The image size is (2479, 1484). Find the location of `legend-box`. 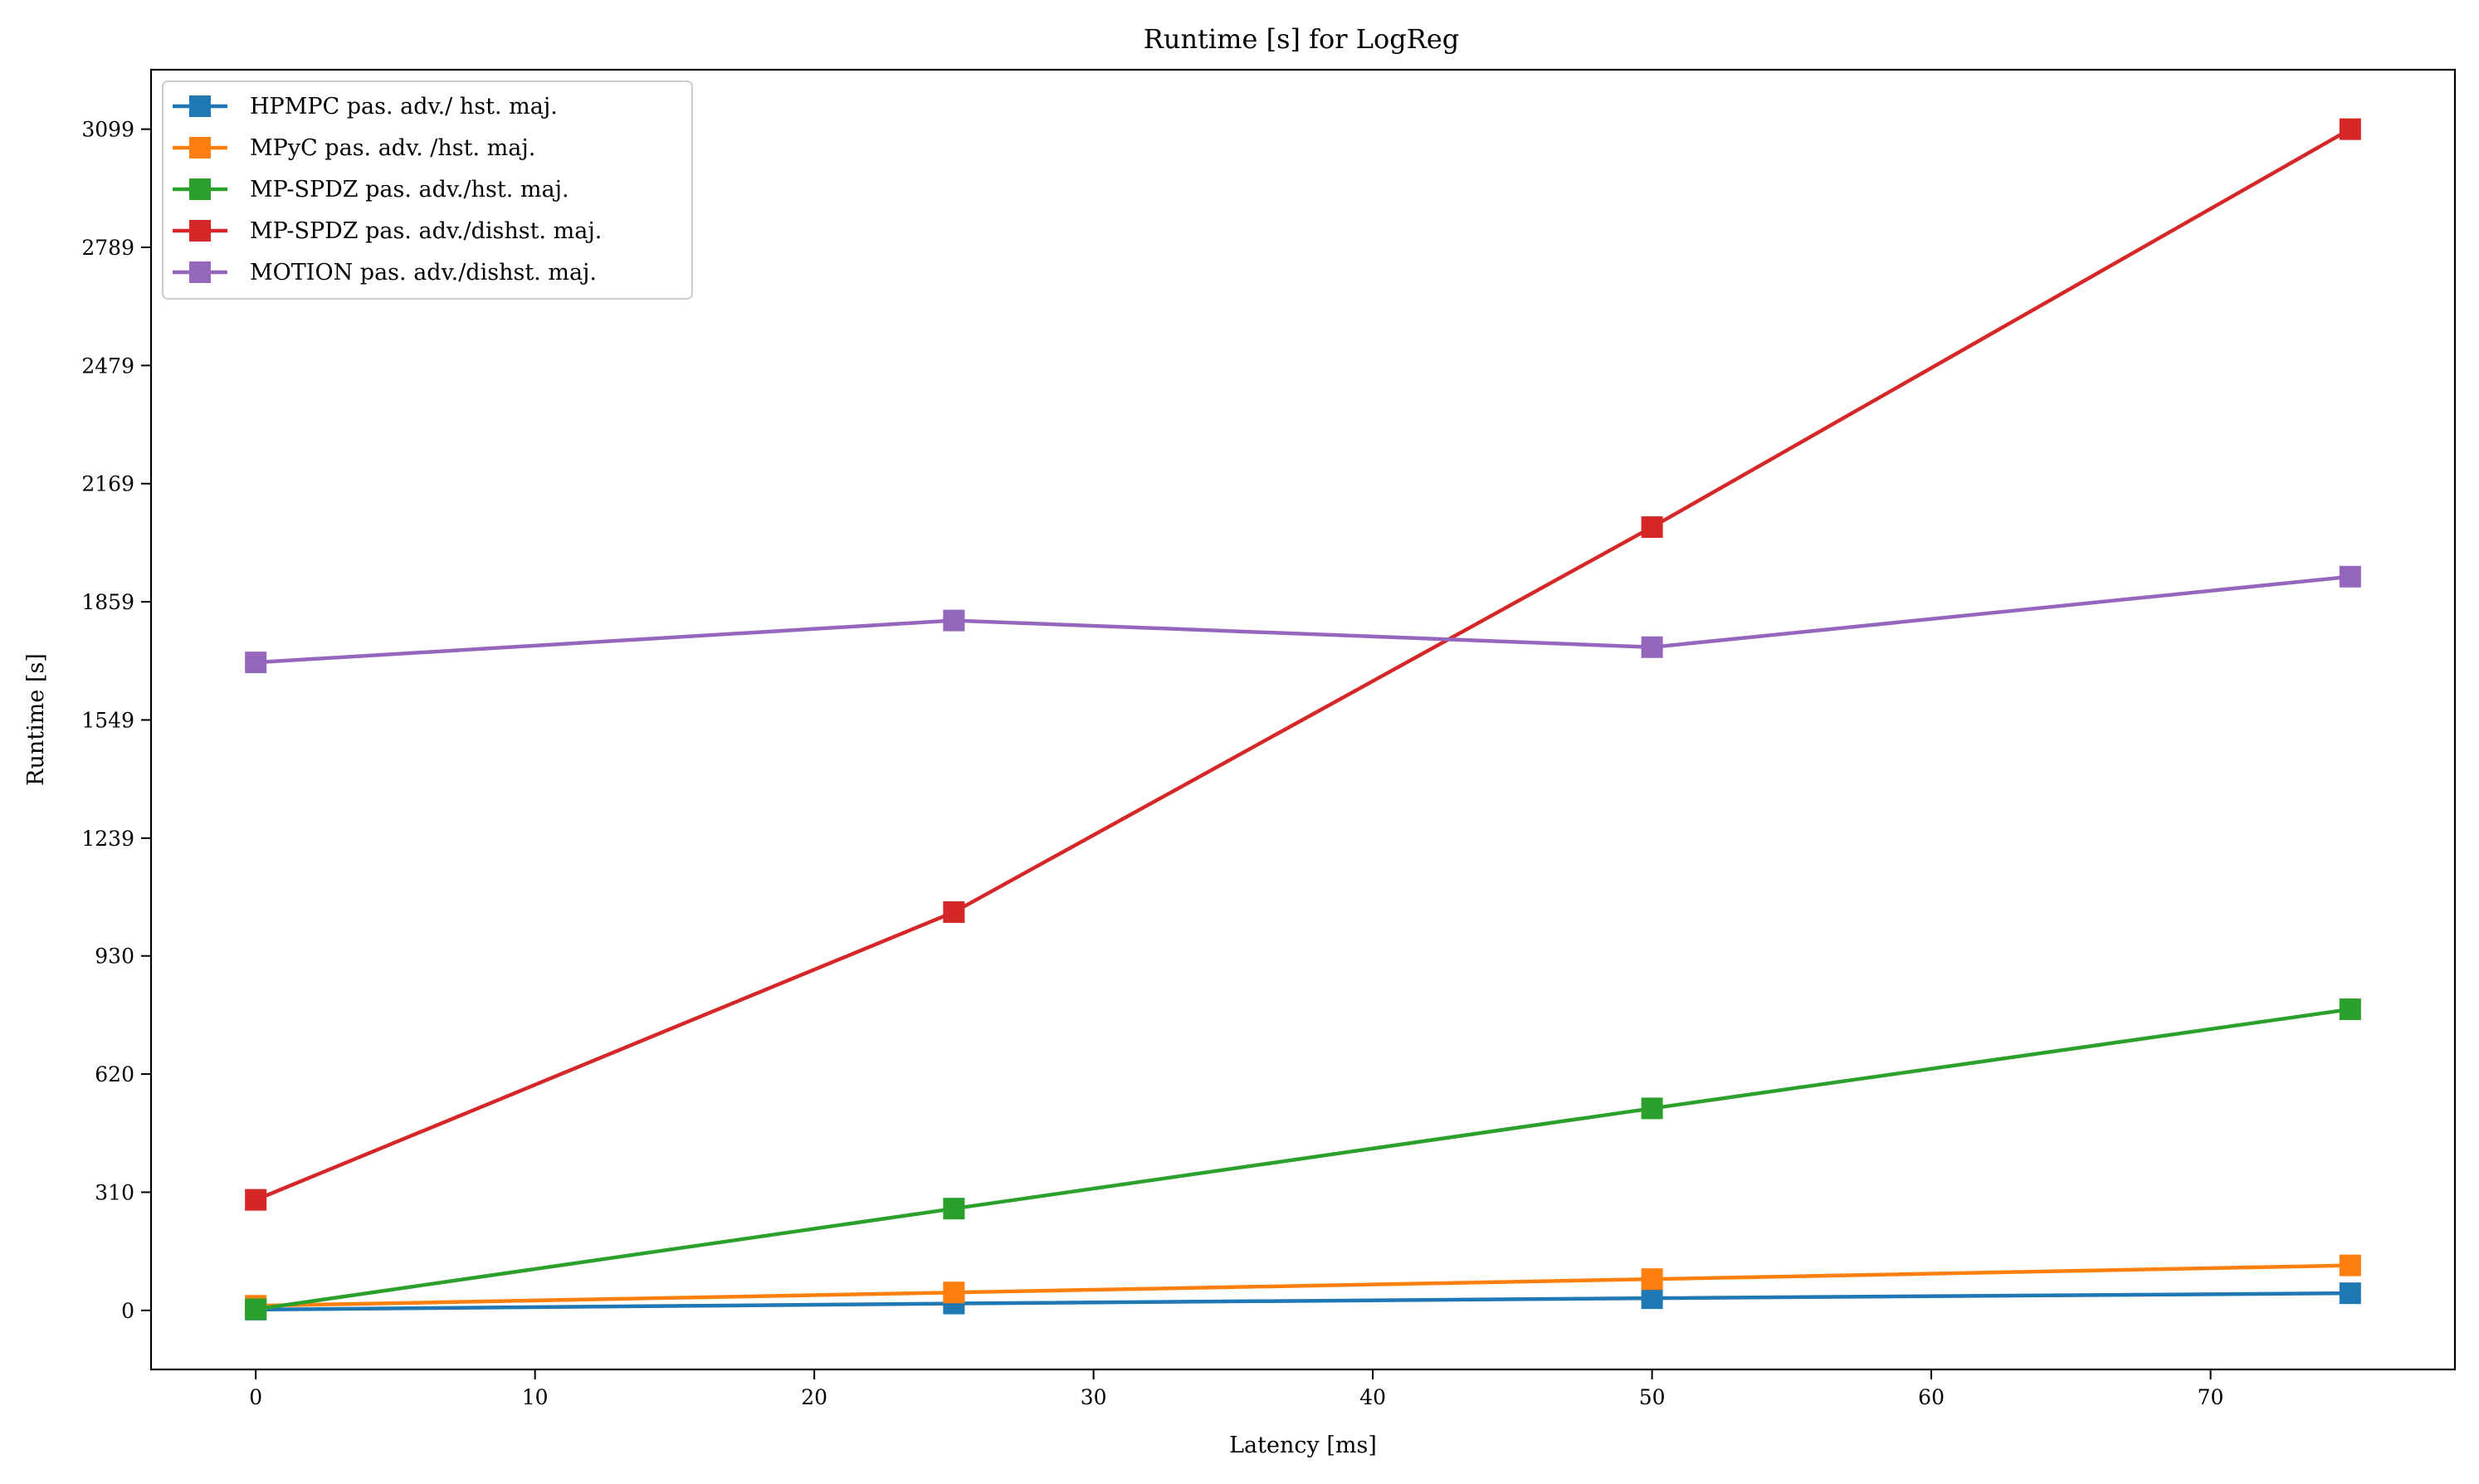

legend-box is located at coordinates (427, 190).